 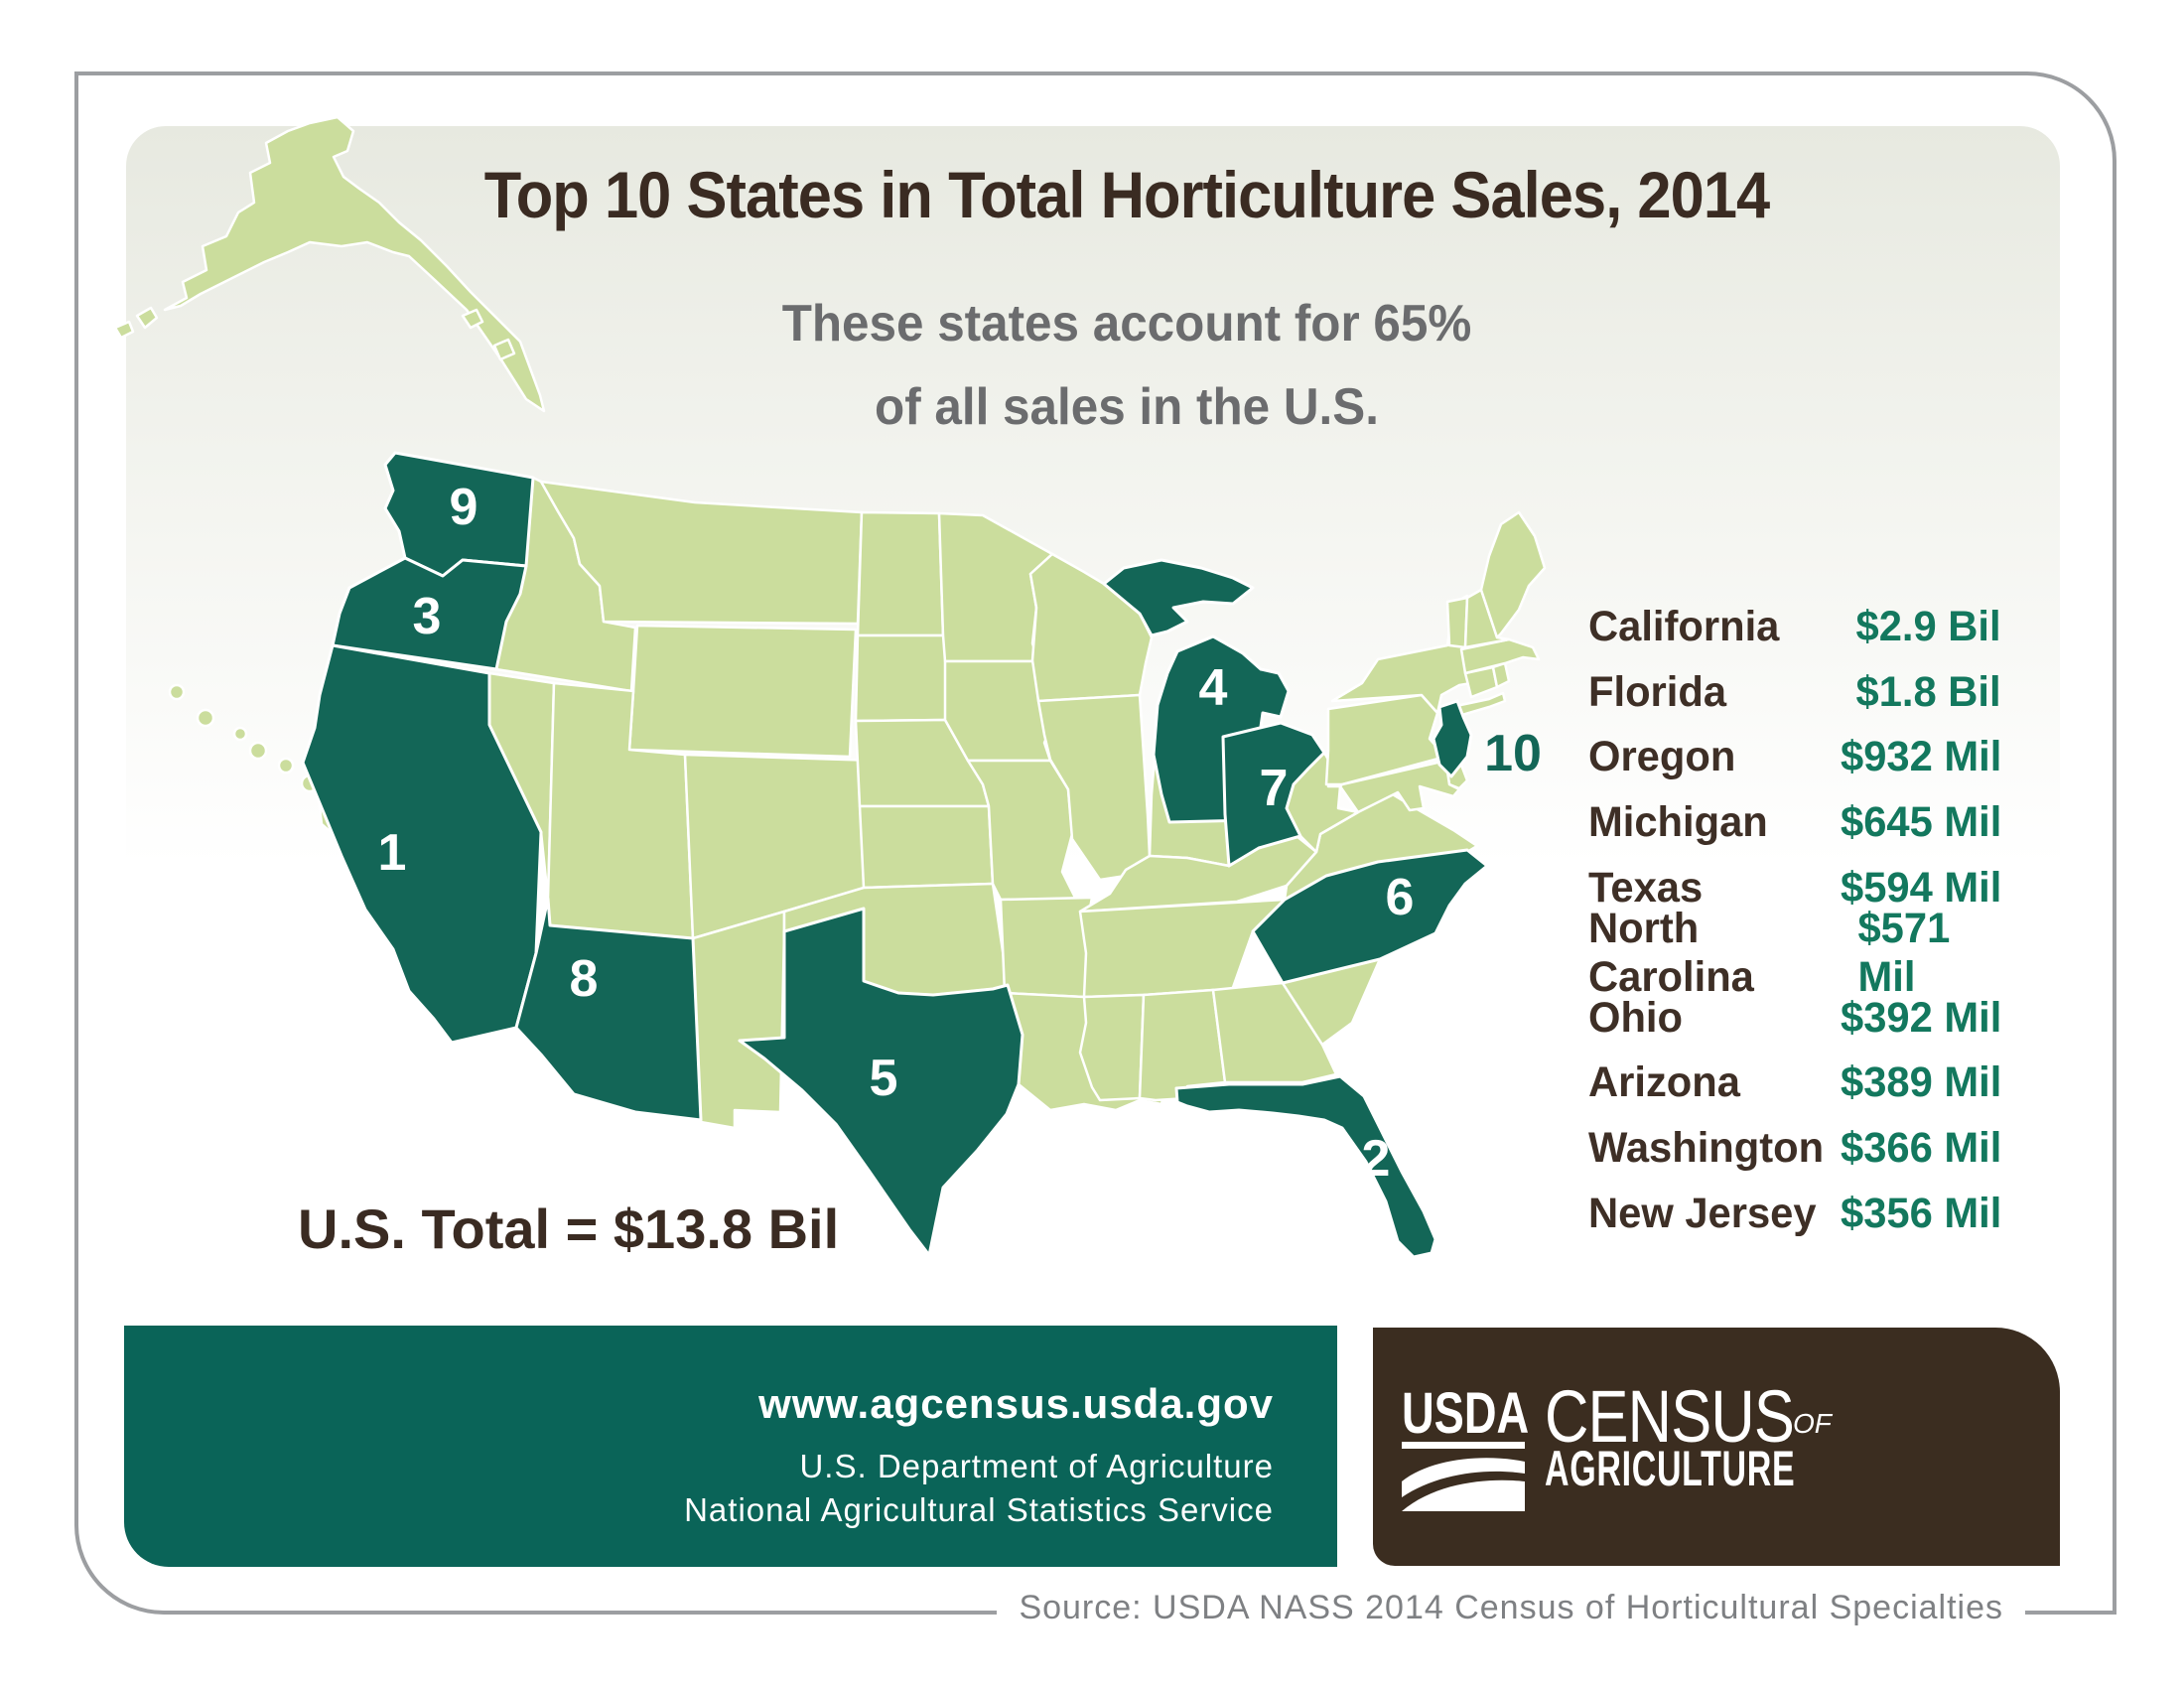 I want to click on ranking-row: New Jersey $356 Mil, so click(x=1794, y=1213).